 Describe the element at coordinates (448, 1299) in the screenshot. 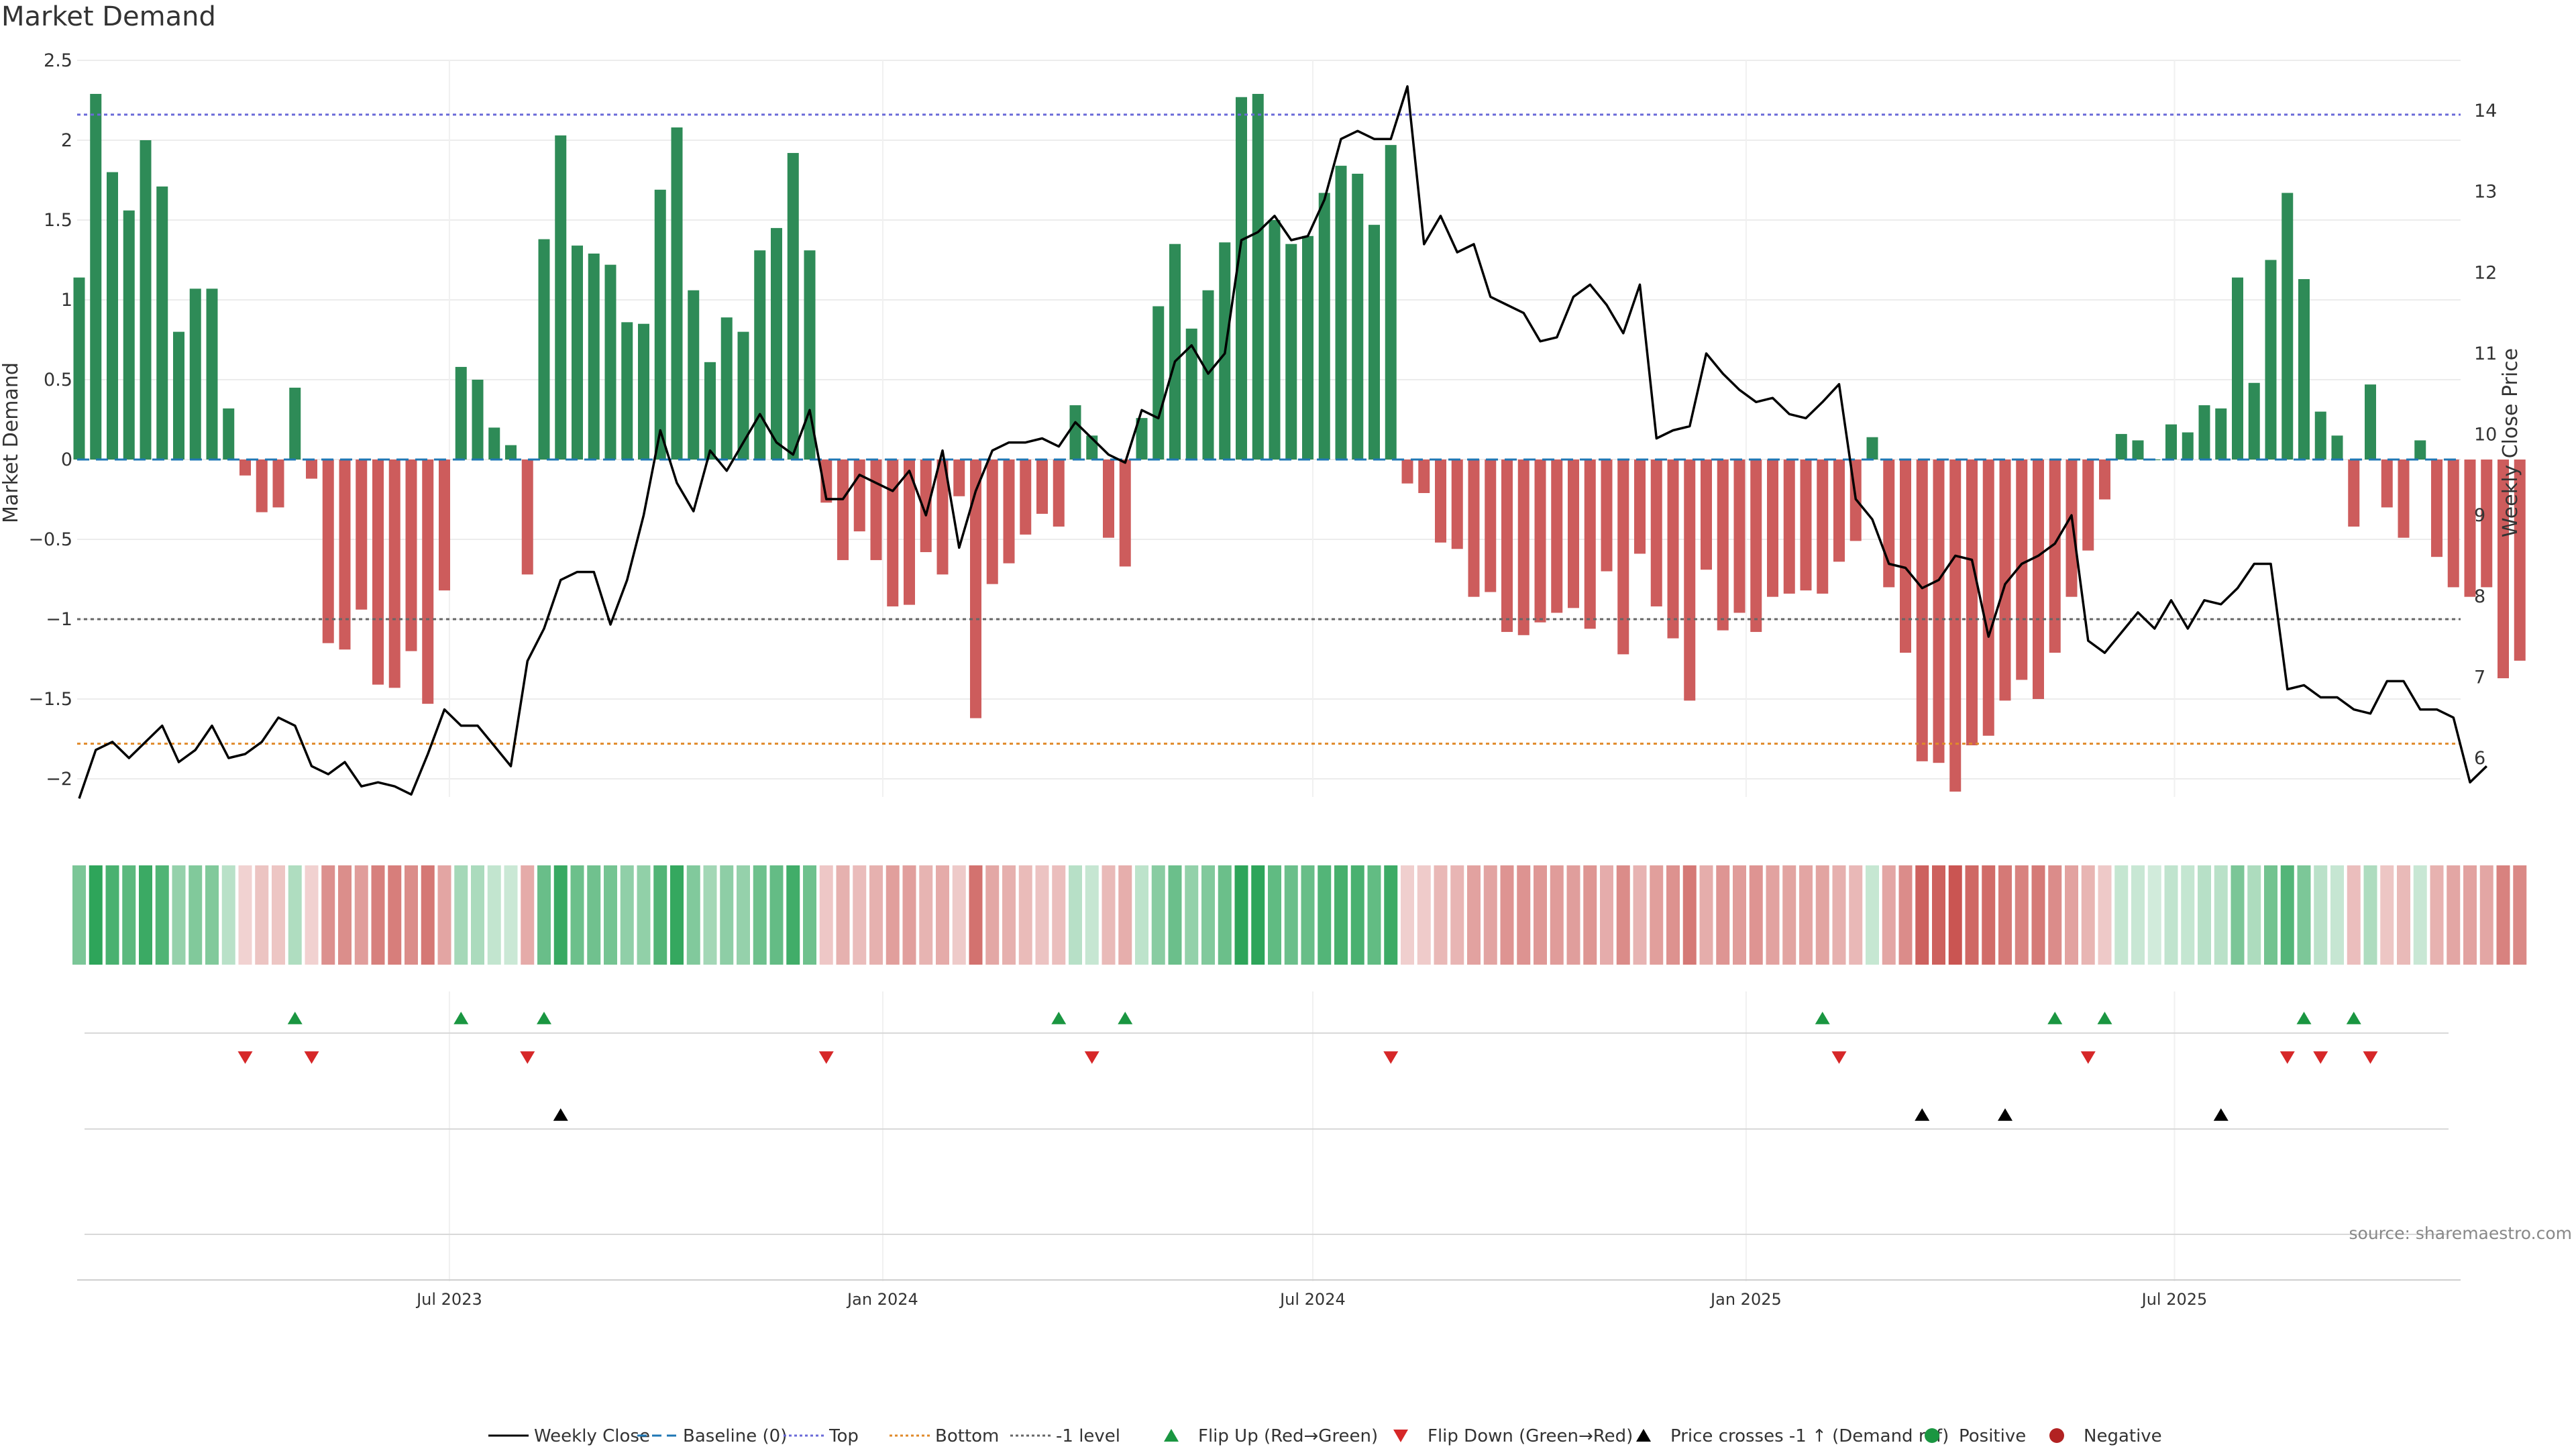

I see `x-tick-label: Jul 2023` at that location.